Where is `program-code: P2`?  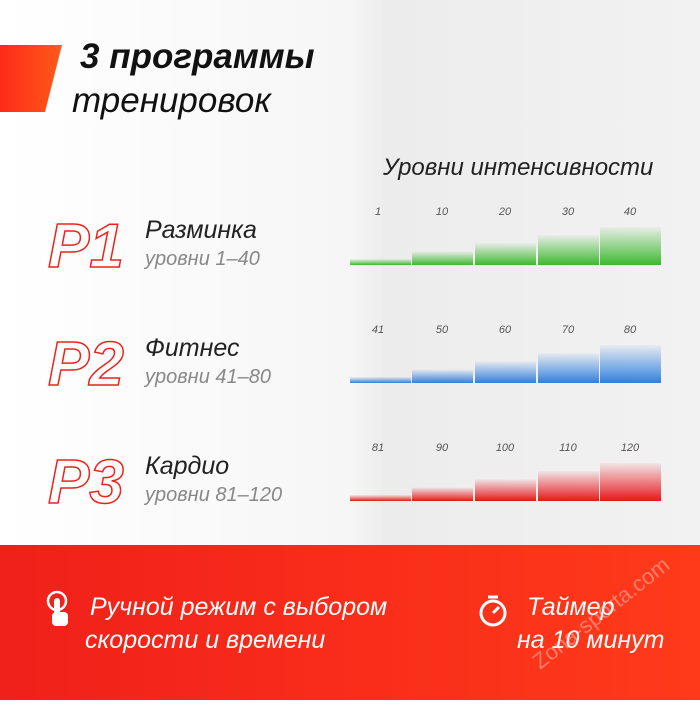
program-code: P2 is located at coordinates (86, 364).